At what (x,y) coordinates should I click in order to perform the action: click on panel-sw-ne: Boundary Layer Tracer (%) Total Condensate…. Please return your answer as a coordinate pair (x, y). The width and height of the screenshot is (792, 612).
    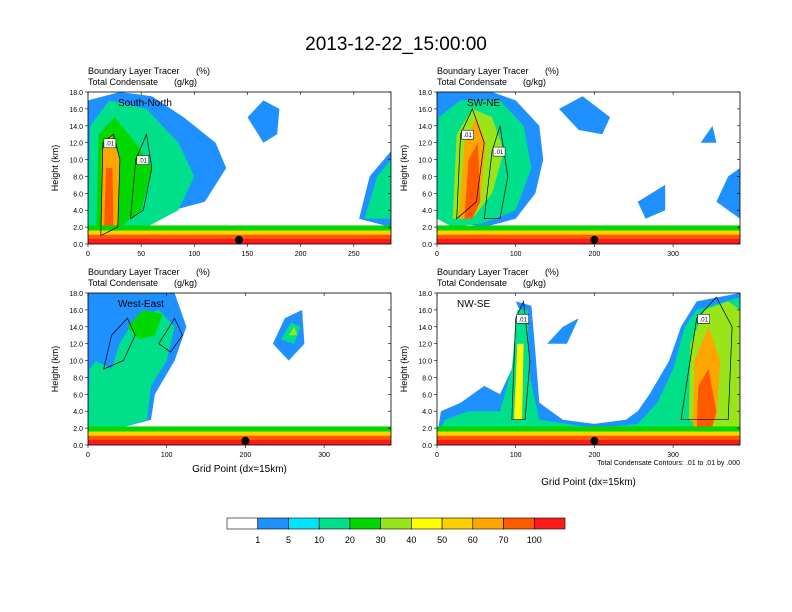
    Looking at the image, I should click on (570, 162).